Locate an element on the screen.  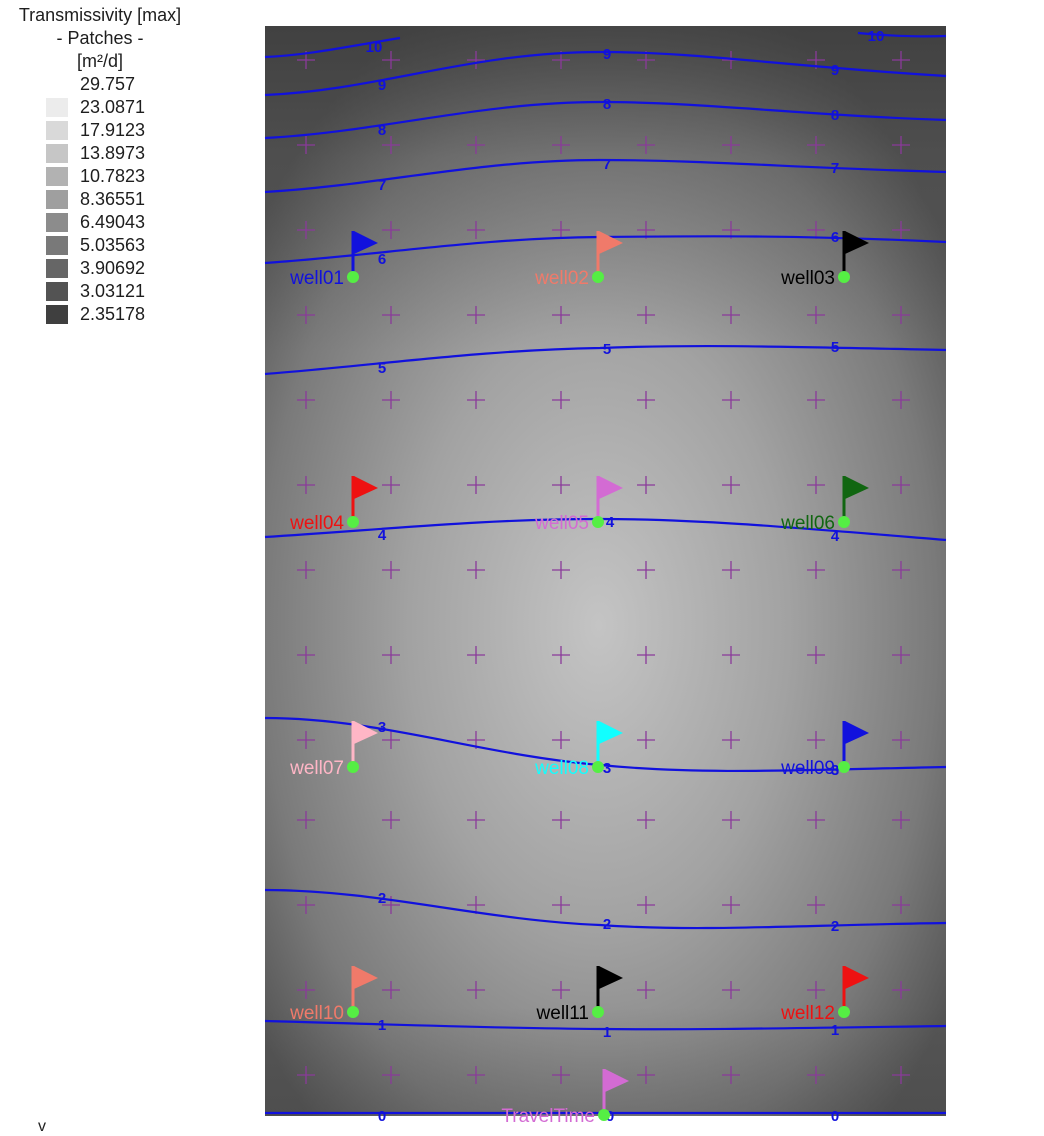
well-well04: well04 is located at coordinates (333, 505).